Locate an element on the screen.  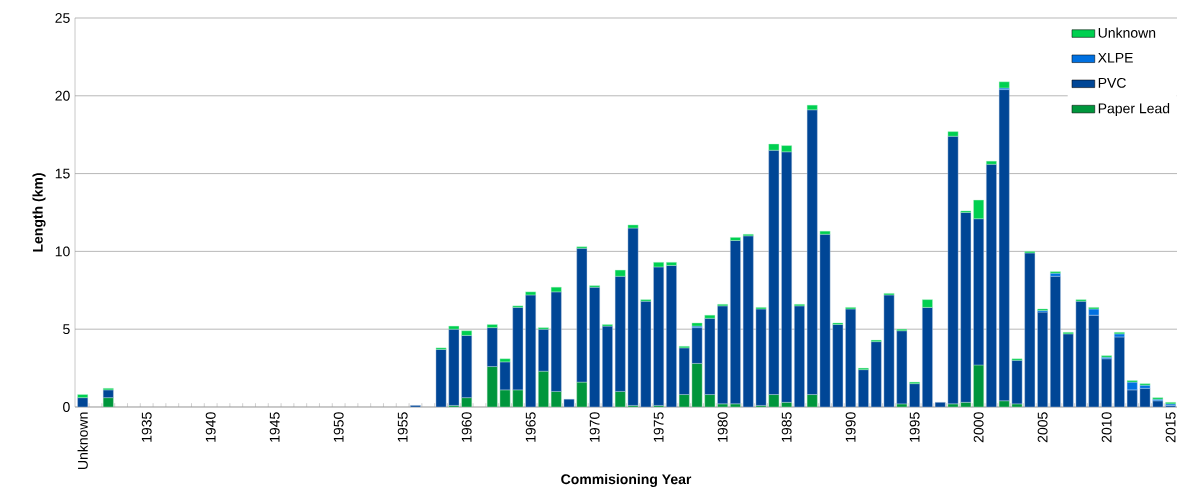
x-tick-label: 2005 is located at coordinates (1042, 427).